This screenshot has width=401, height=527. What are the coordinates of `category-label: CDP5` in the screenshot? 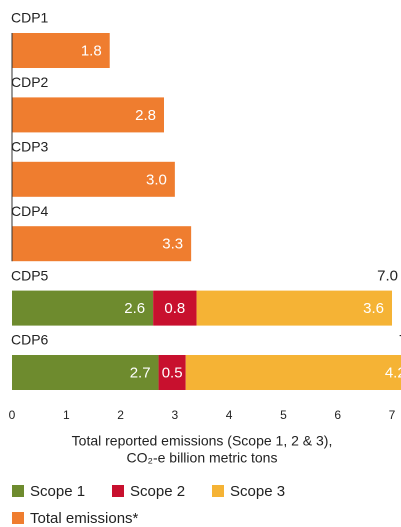 It's located at (30, 275).